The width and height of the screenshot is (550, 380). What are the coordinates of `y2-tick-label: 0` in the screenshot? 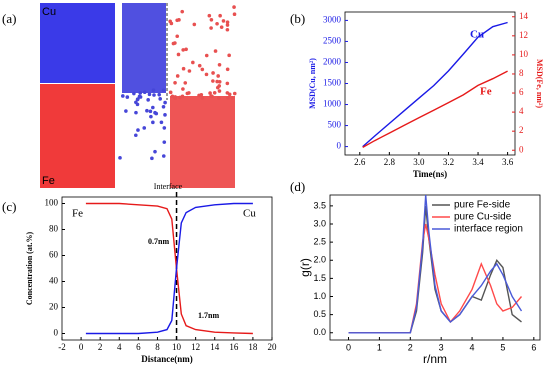 It's located at (521, 149).